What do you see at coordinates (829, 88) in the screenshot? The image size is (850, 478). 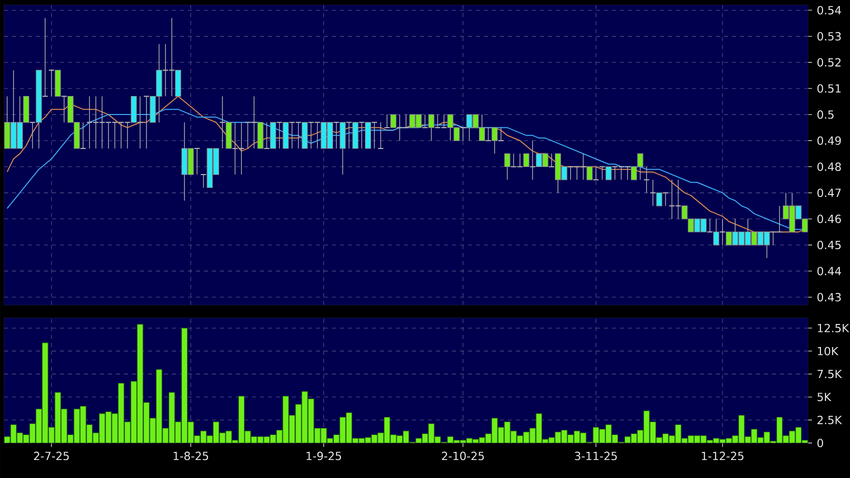 I see `y-tick-label: 0.51` at bounding box center [829, 88].